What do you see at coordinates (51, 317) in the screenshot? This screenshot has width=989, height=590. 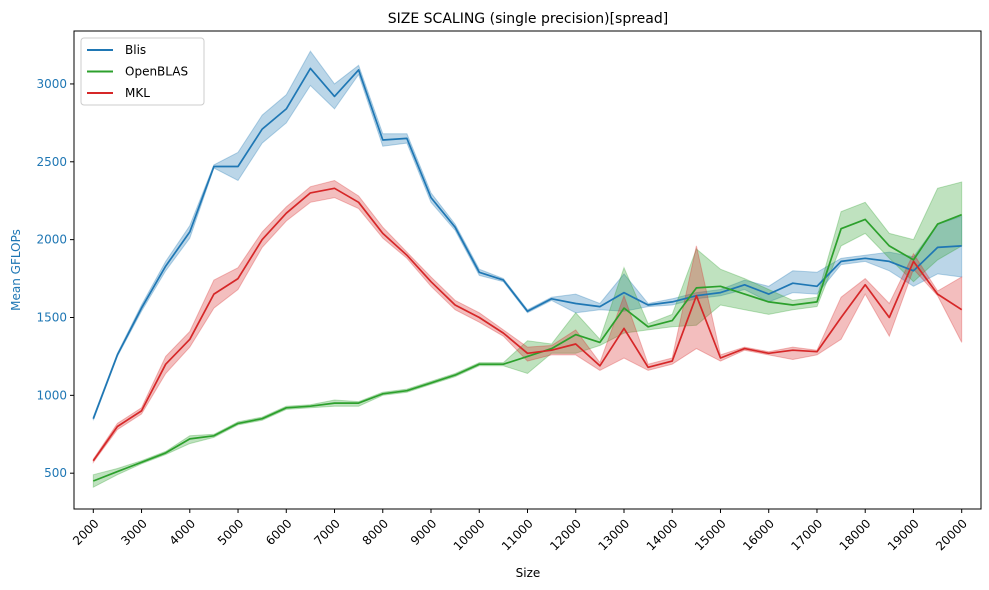 I see `y-tick-label: 1500` at bounding box center [51, 317].